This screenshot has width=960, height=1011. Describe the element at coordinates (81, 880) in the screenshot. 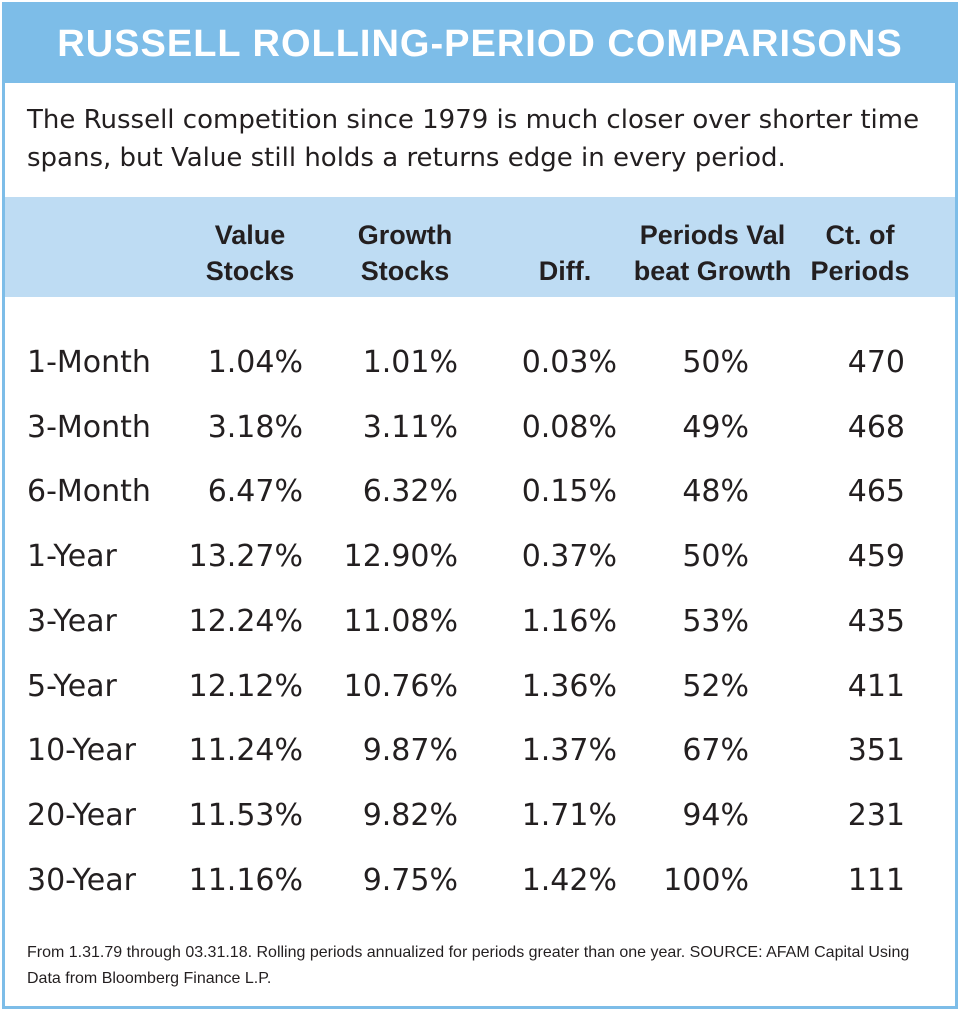

I see `period-cell: 30-Year` at that location.